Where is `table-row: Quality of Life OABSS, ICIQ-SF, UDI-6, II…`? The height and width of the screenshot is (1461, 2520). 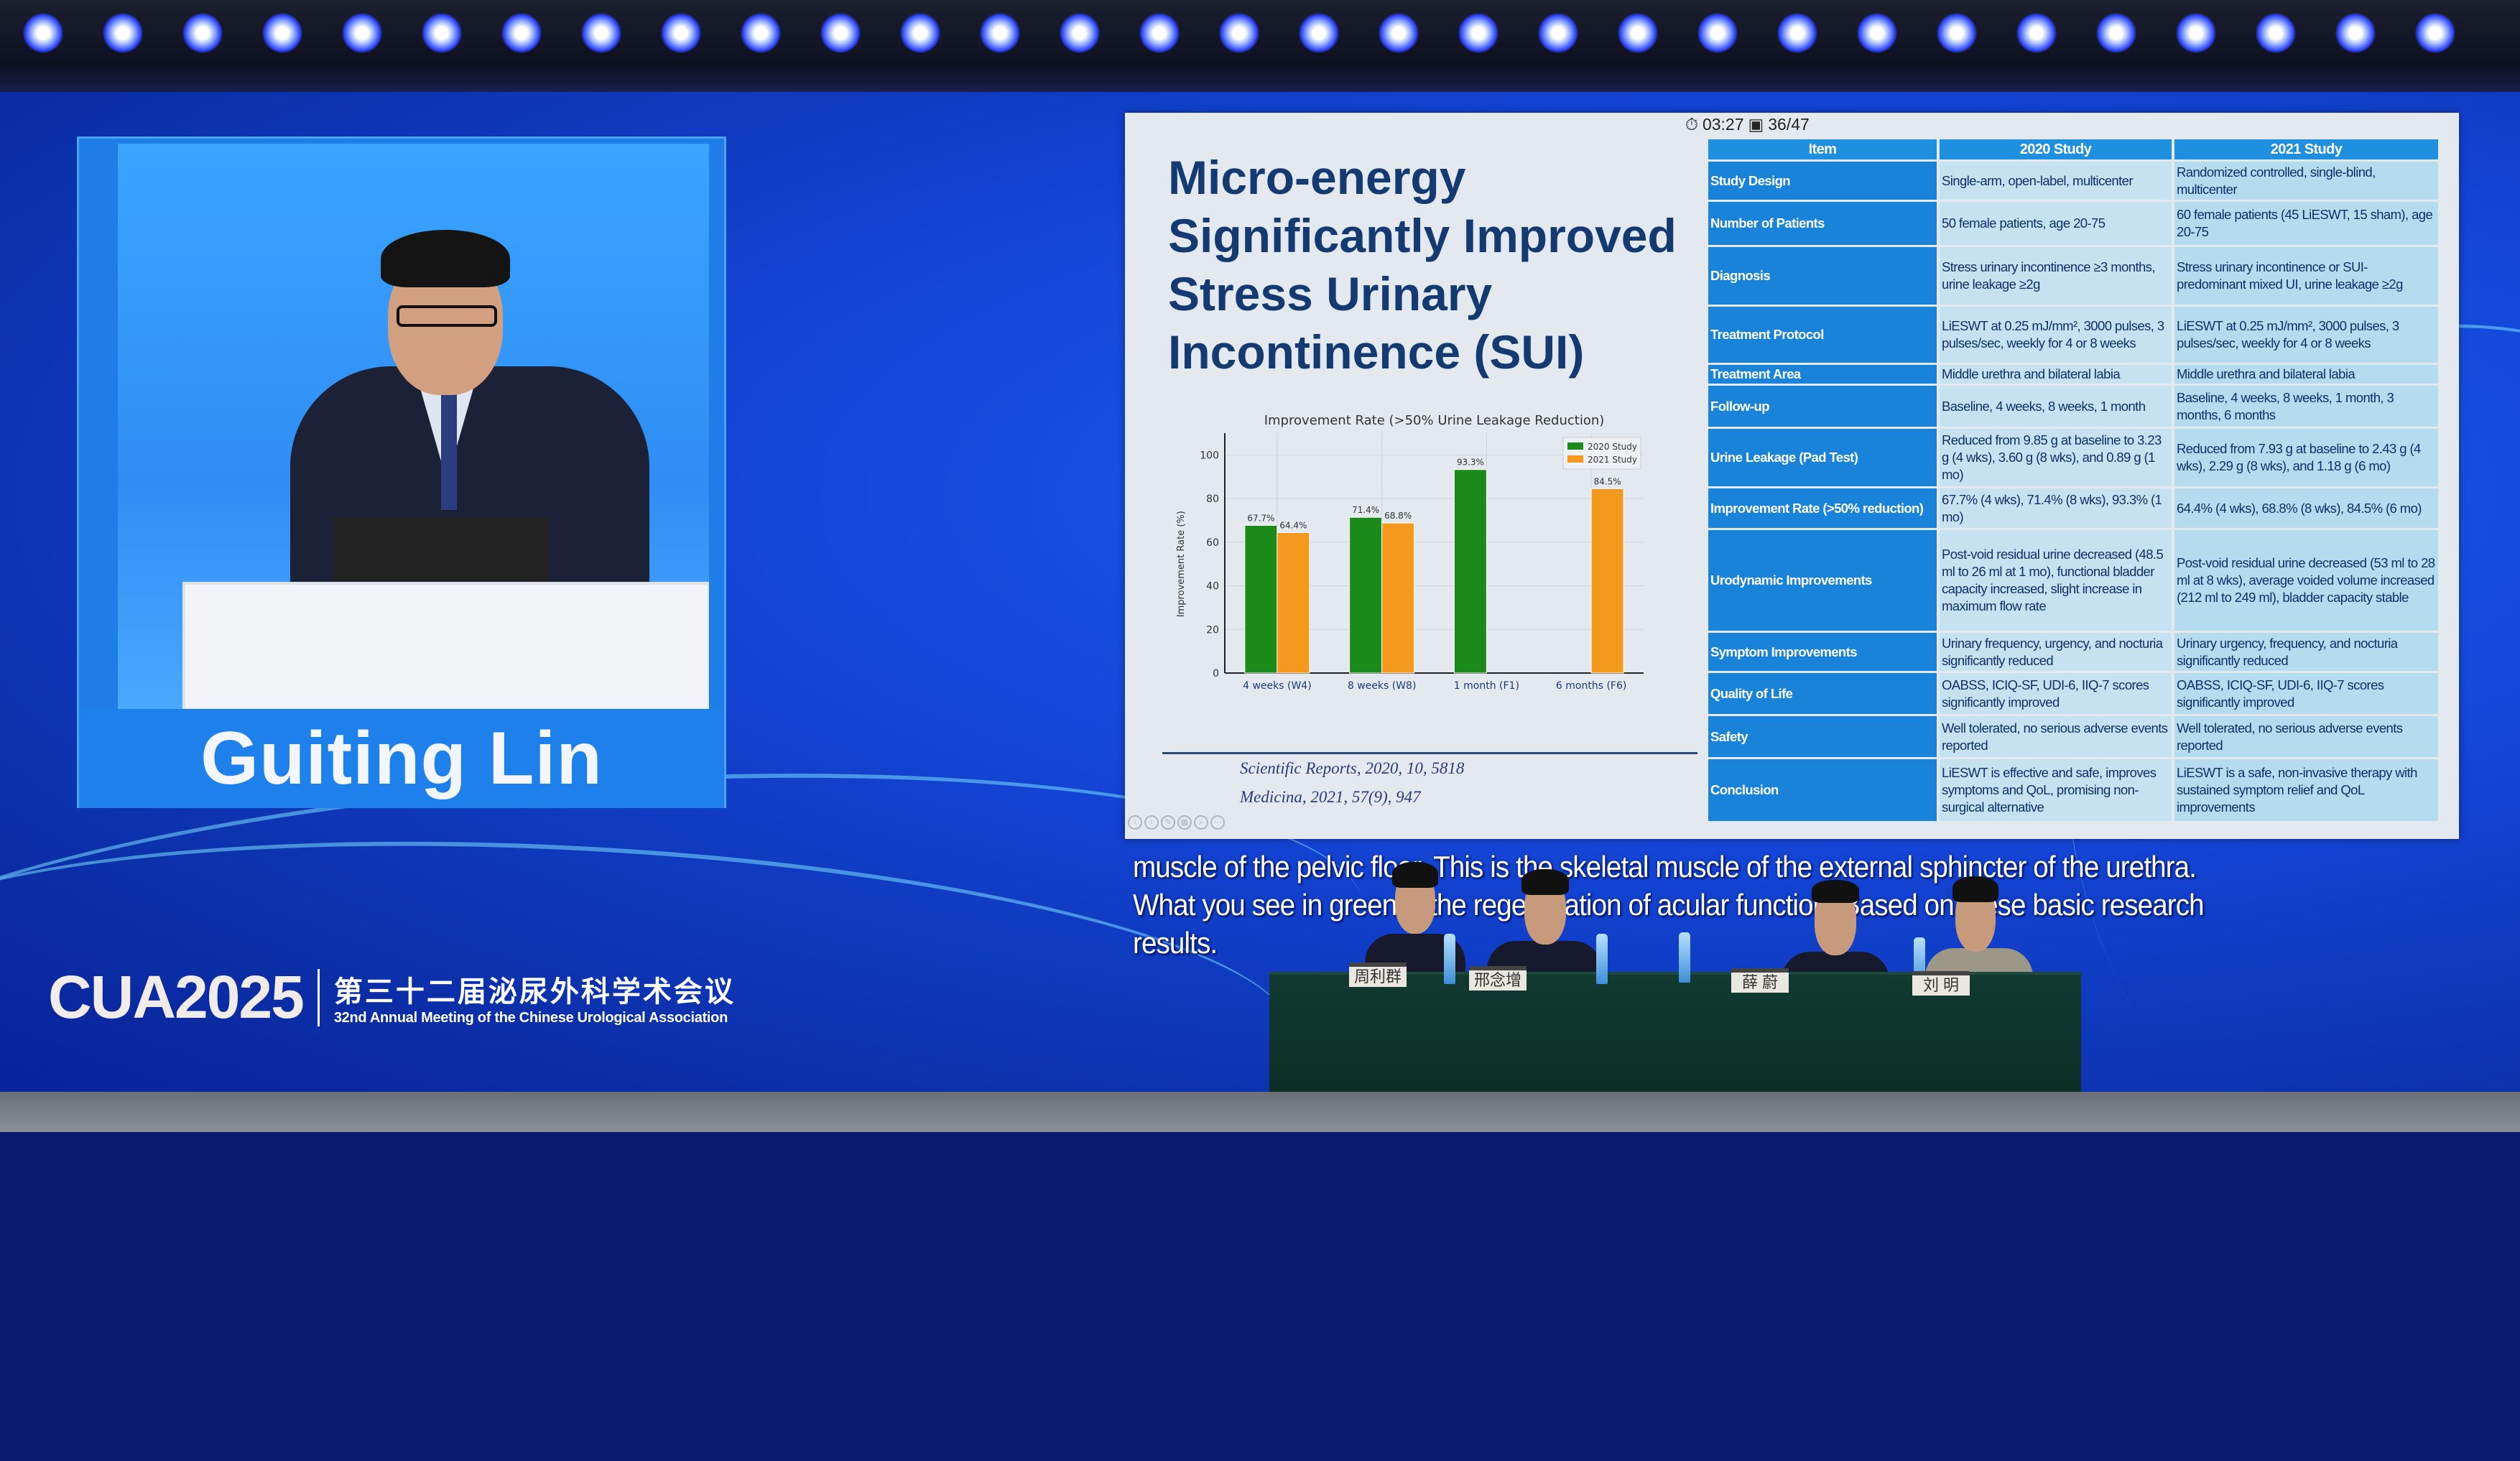 table-row: Quality of Life OABSS, ICIQ-SF, UDI-6, II… is located at coordinates (2074, 693).